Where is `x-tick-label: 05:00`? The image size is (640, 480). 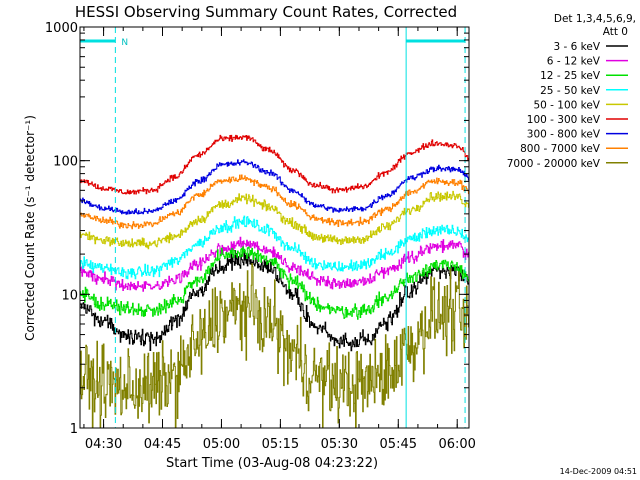
x-tick-label: 05:00 is located at coordinates (221, 444).